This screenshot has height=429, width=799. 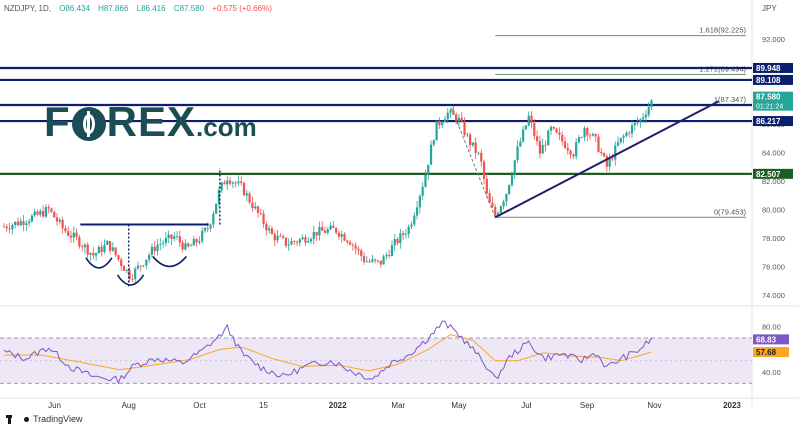 What do you see at coordinates (768, 174) in the screenshot?
I see `key-level-label: 82.507` at bounding box center [768, 174].